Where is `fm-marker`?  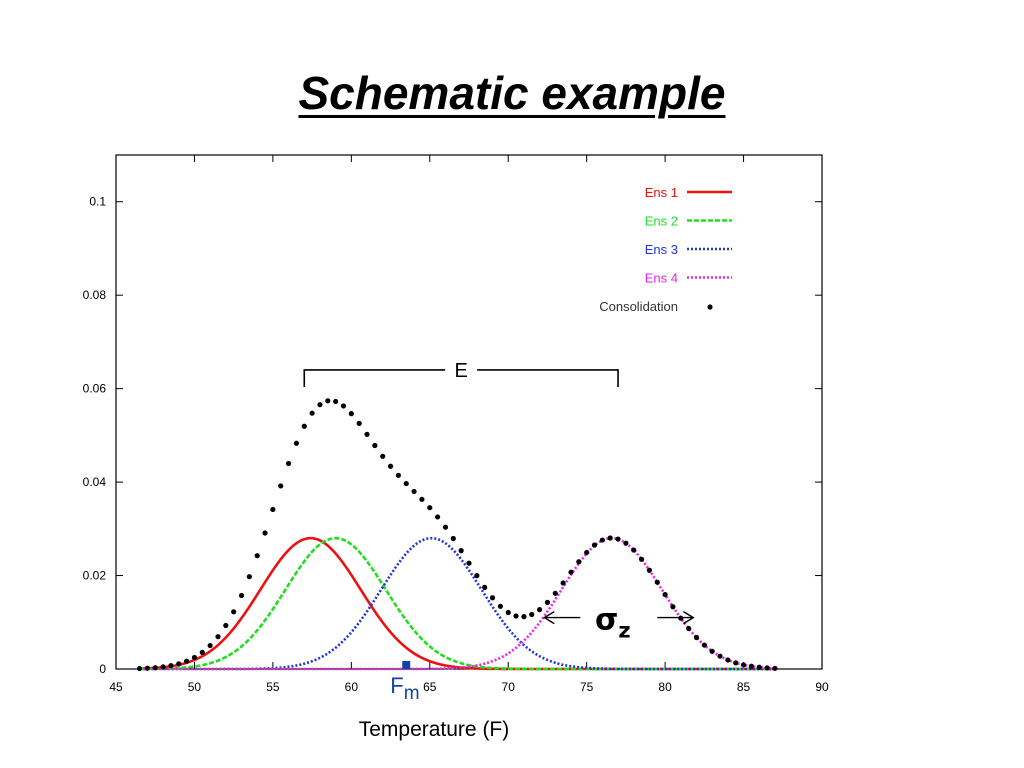 fm-marker is located at coordinates (406, 665).